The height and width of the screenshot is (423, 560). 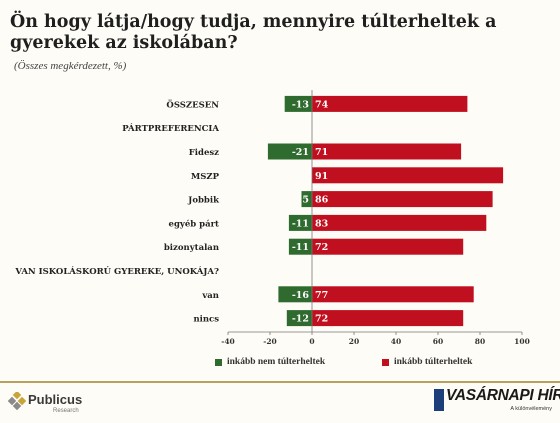 What do you see at coordinates (194, 223) in the screenshot?
I see `category-label: egyéb párt` at bounding box center [194, 223].